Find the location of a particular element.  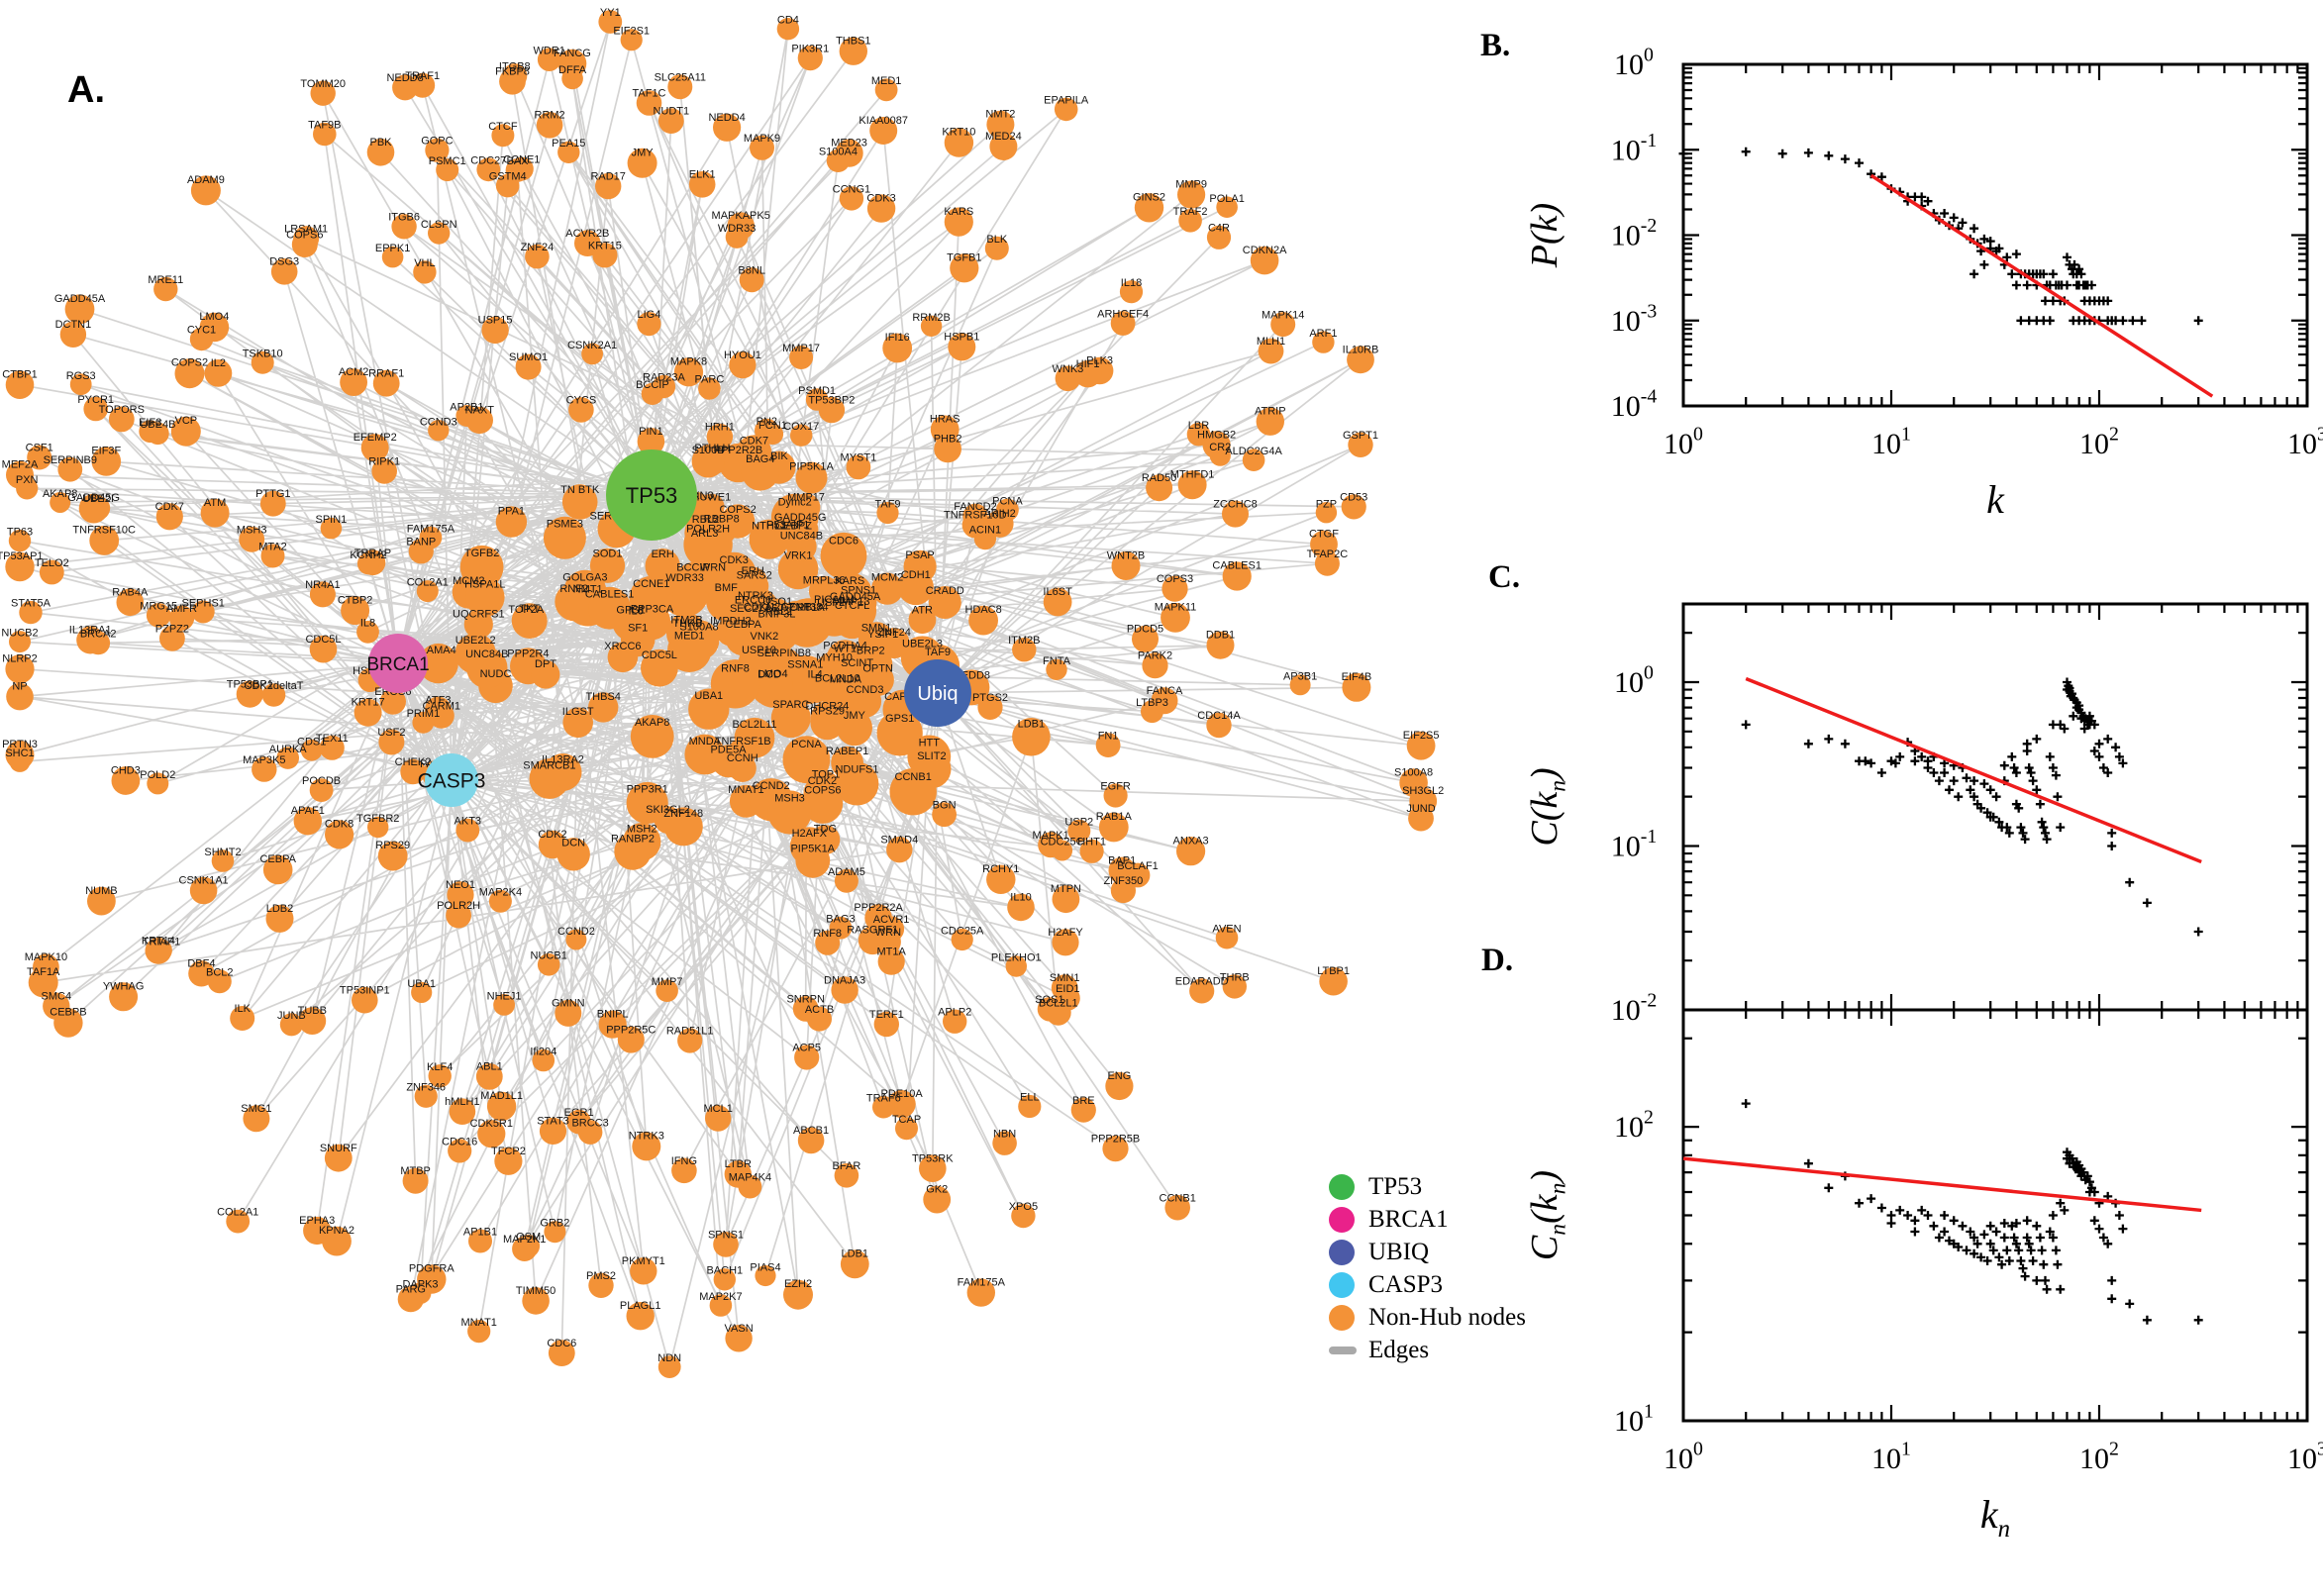

gene-label: NDUFS1 is located at coordinates (856, 770).